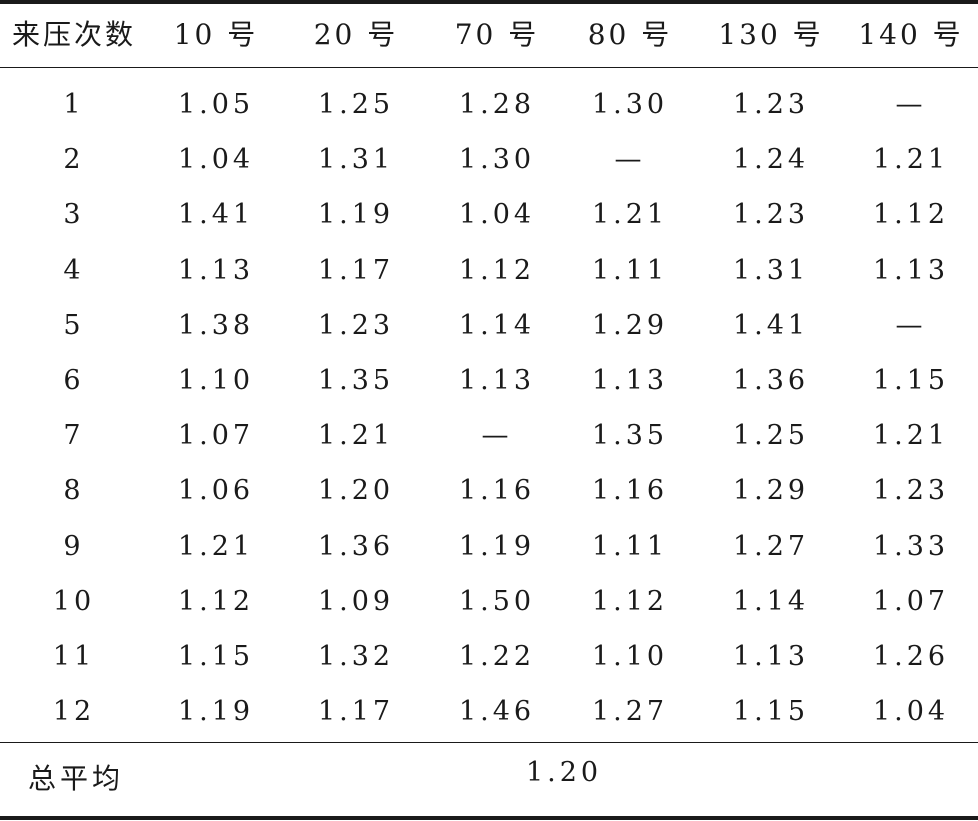 The image size is (978, 821). I want to click on header-cell-support-10: 10 号, so click(216, 34).